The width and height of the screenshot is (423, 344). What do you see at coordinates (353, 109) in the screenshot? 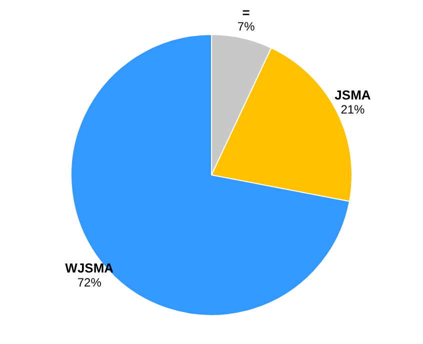
I see `data-label: 21%` at bounding box center [353, 109].